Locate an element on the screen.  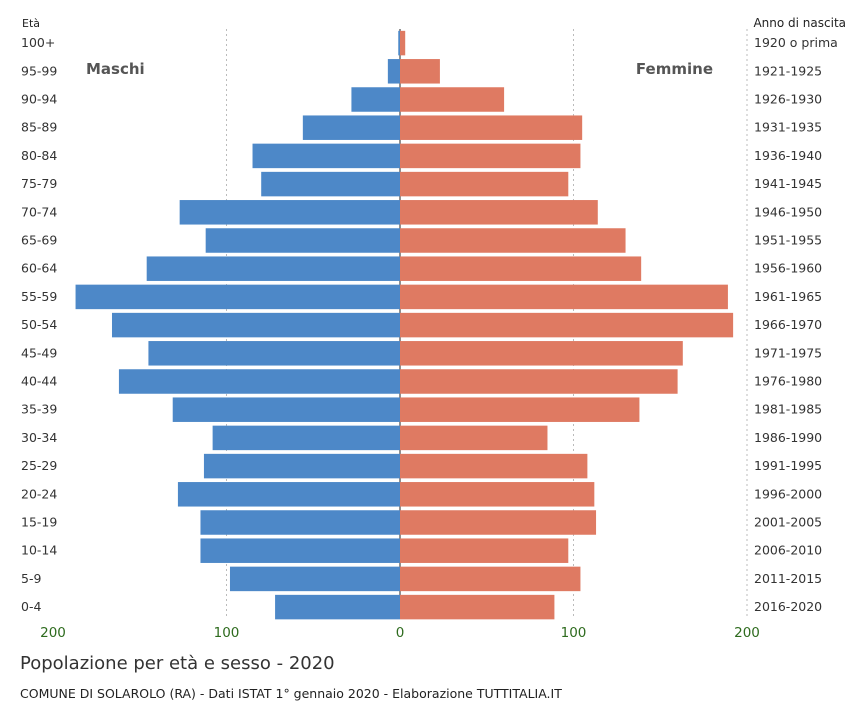
birth-year-label: 1931-1935 is located at coordinates (788, 127).